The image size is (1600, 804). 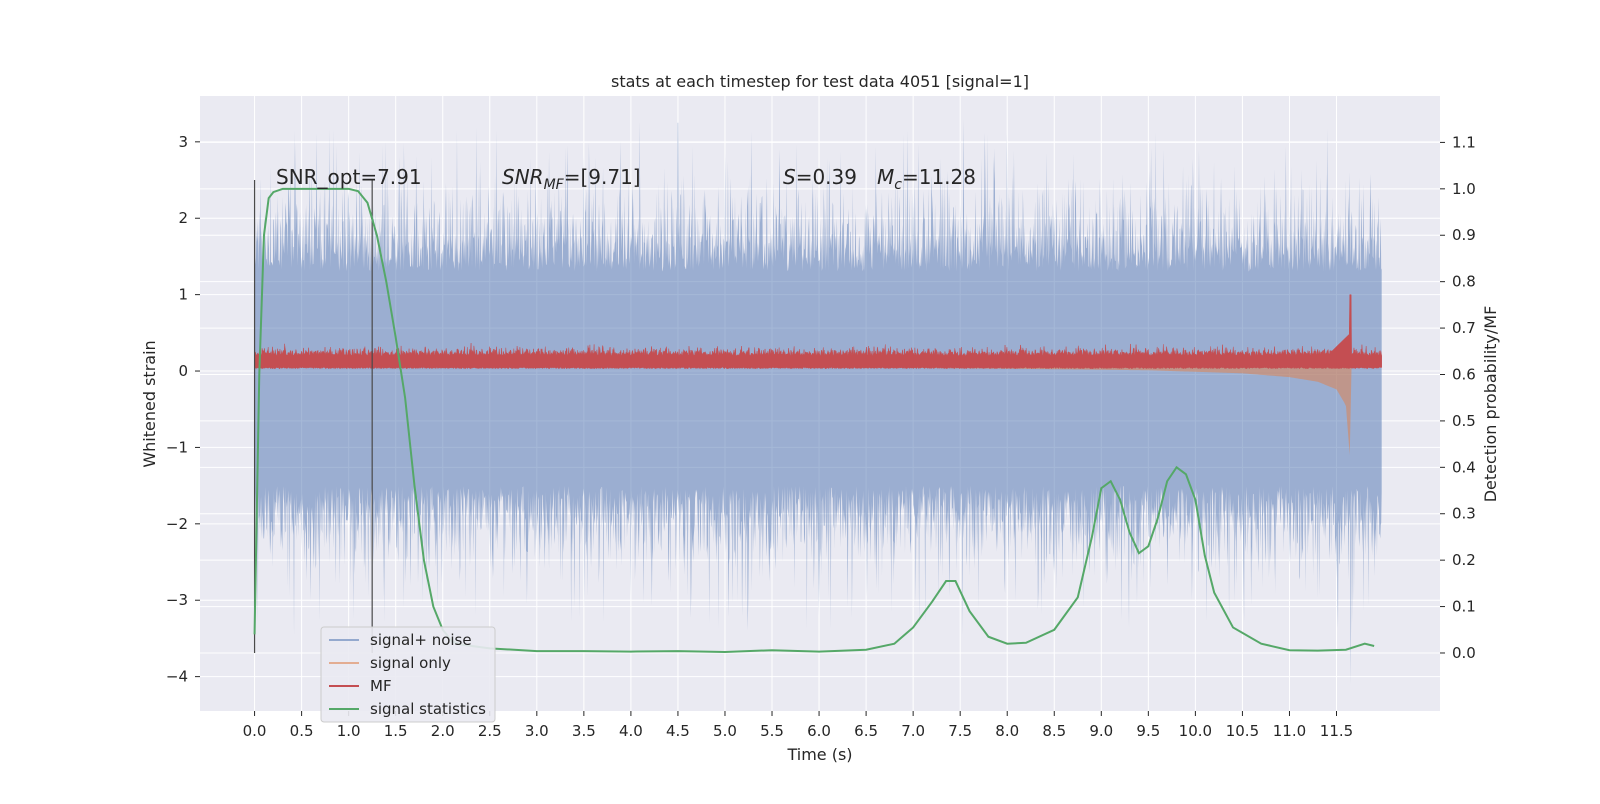 I want to click on y-tick-label-right: 0.4, so click(x=1464, y=467).